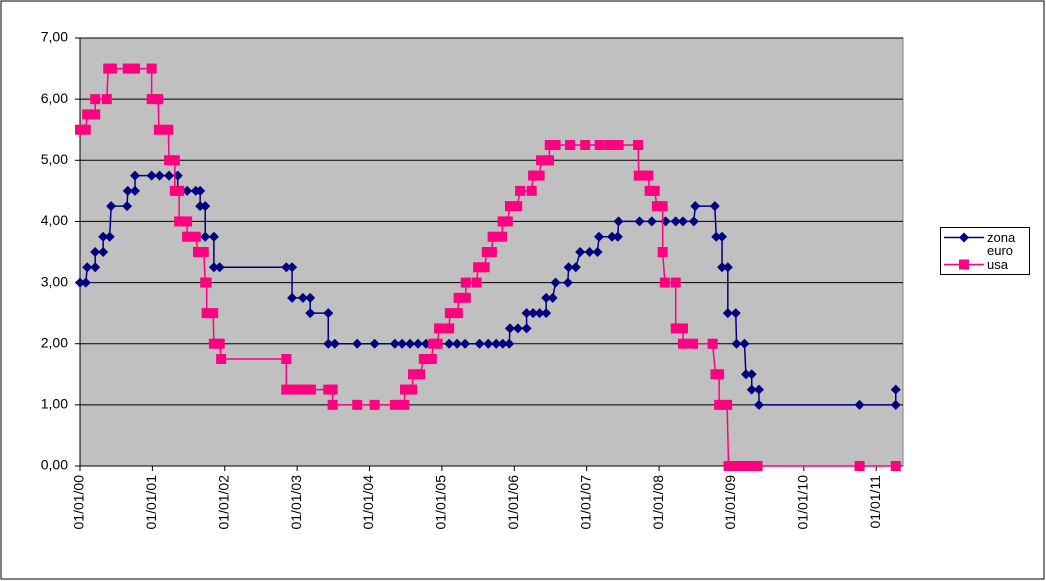 This screenshot has width=1046, height=581. What do you see at coordinates (985, 264) in the screenshot?
I see `legend-item: usa` at bounding box center [985, 264].